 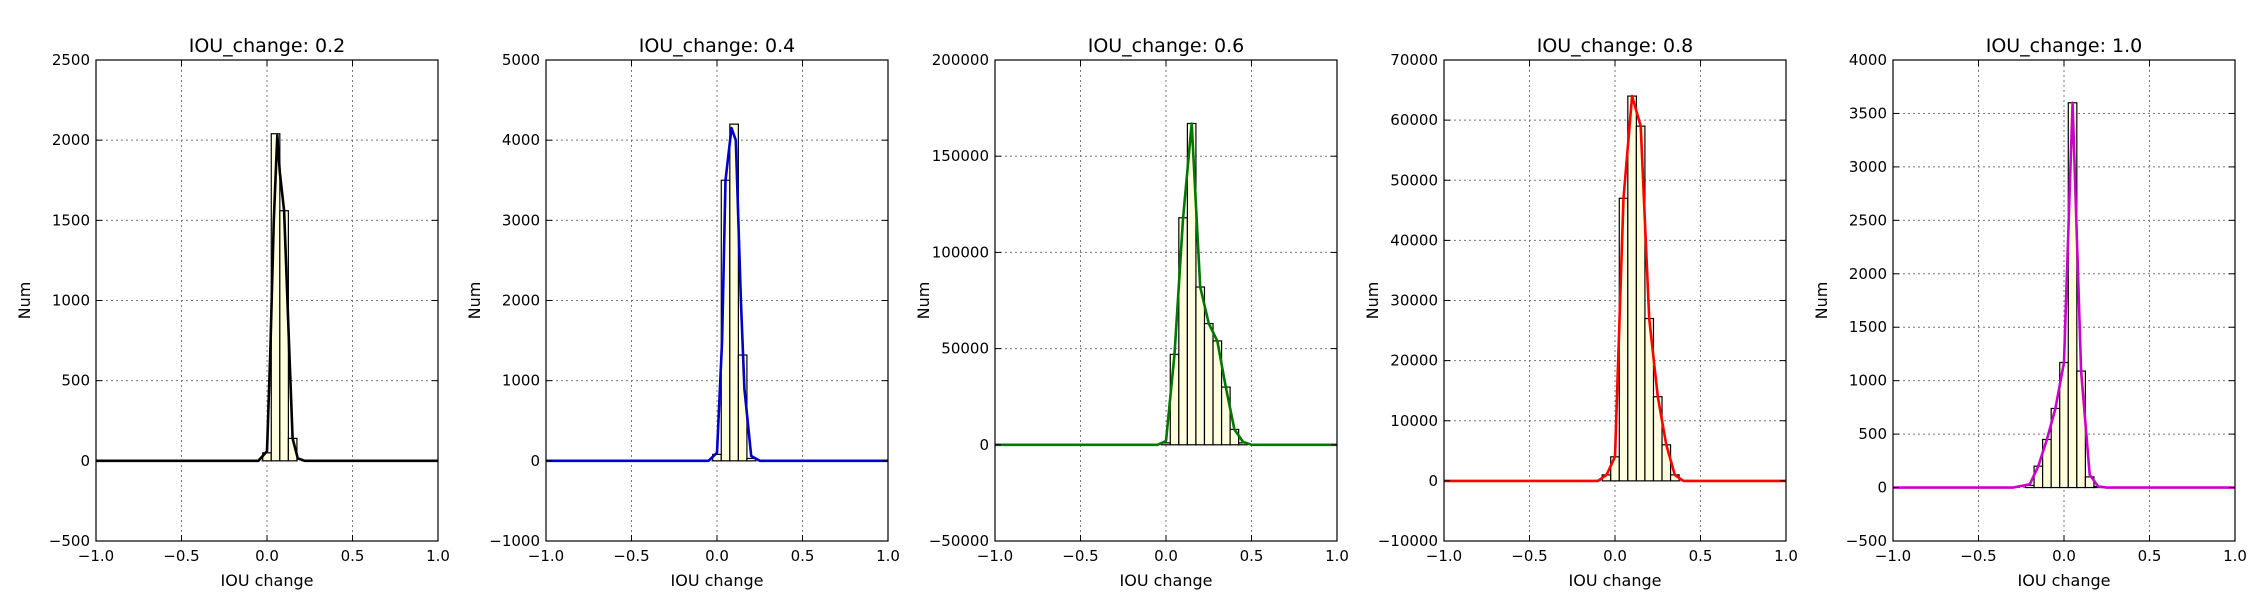 What do you see at coordinates (1414, 421) in the screenshot?
I see `y-tick-label: 10000` at bounding box center [1414, 421].